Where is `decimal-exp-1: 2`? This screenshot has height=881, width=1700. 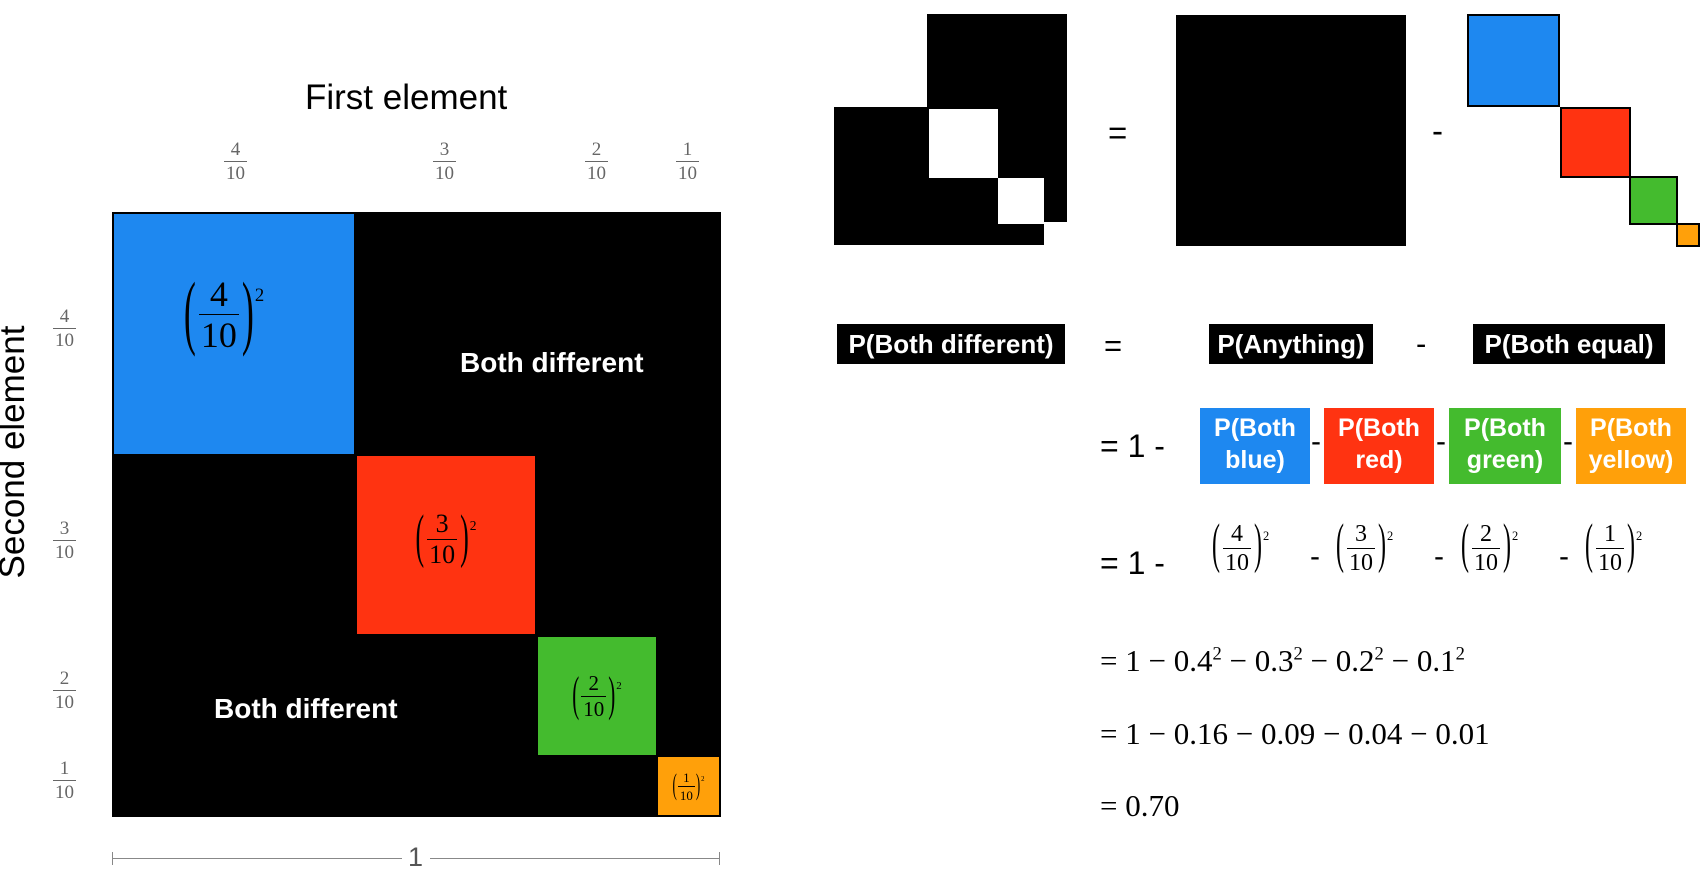 decimal-exp-1: 2 is located at coordinates (1217, 654).